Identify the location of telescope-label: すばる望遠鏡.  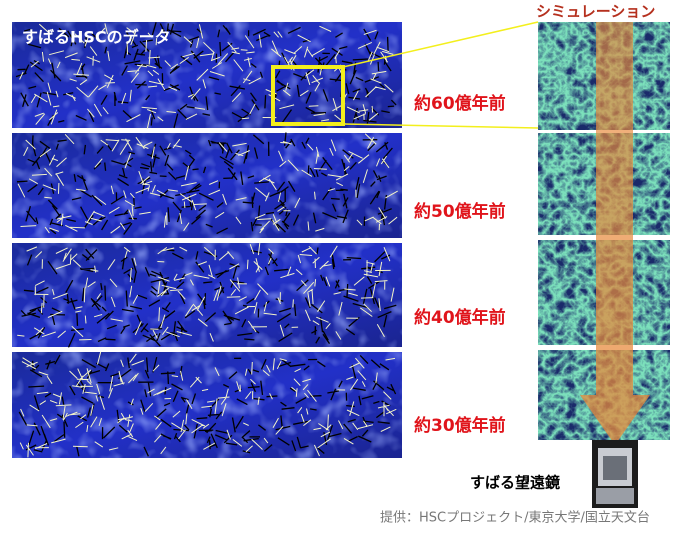
(515, 483).